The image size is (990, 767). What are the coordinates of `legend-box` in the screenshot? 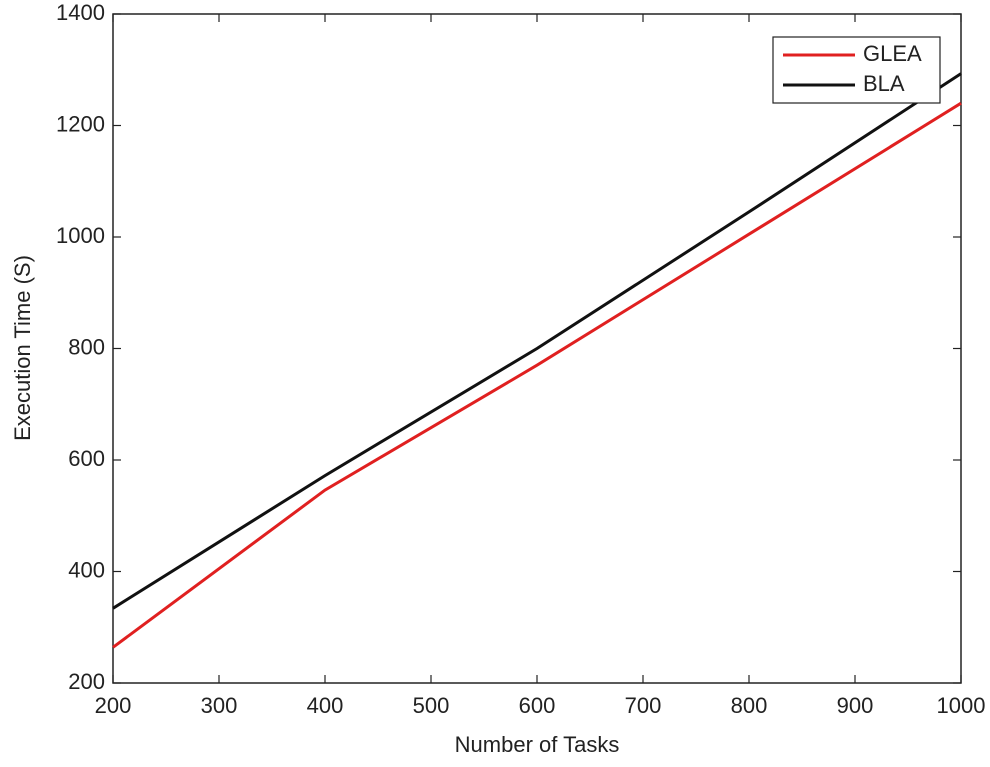 It's located at (856, 70).